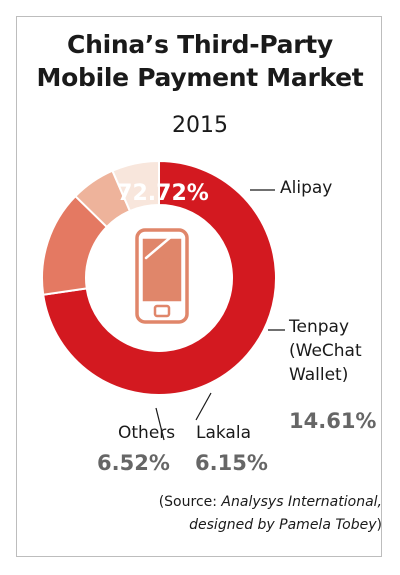 This screenshot has width=400, height=575. What do you see at coordinates (159, 272) in the screenshot?
I see `yuan-symbol: ¥` at bounding box center [159, 272].